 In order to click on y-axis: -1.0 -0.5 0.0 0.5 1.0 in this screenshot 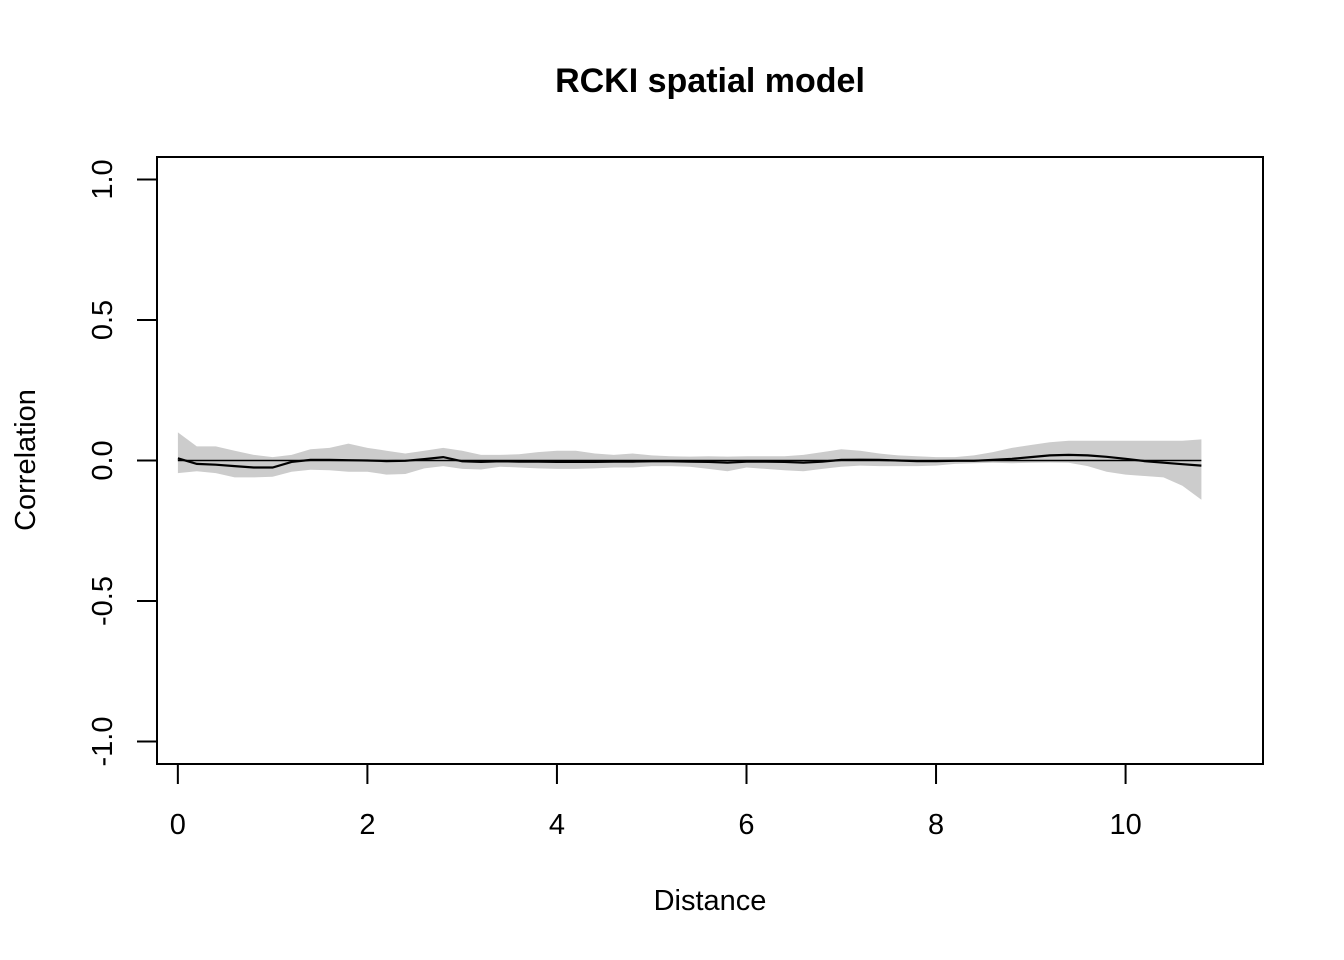, I will do `click(122, 463)`.